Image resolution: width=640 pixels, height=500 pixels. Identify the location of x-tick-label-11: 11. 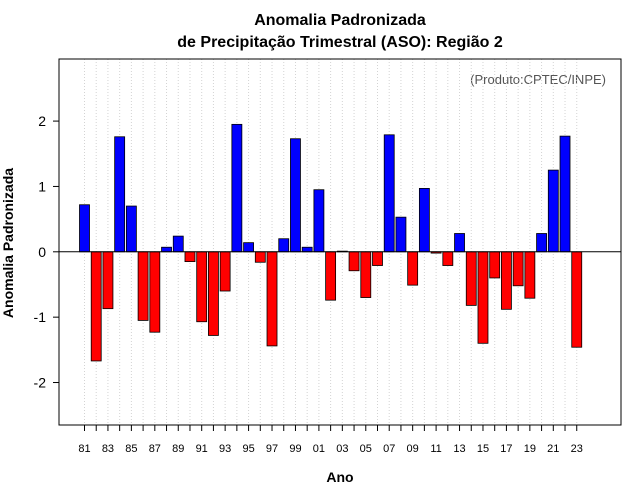
(435, 449).